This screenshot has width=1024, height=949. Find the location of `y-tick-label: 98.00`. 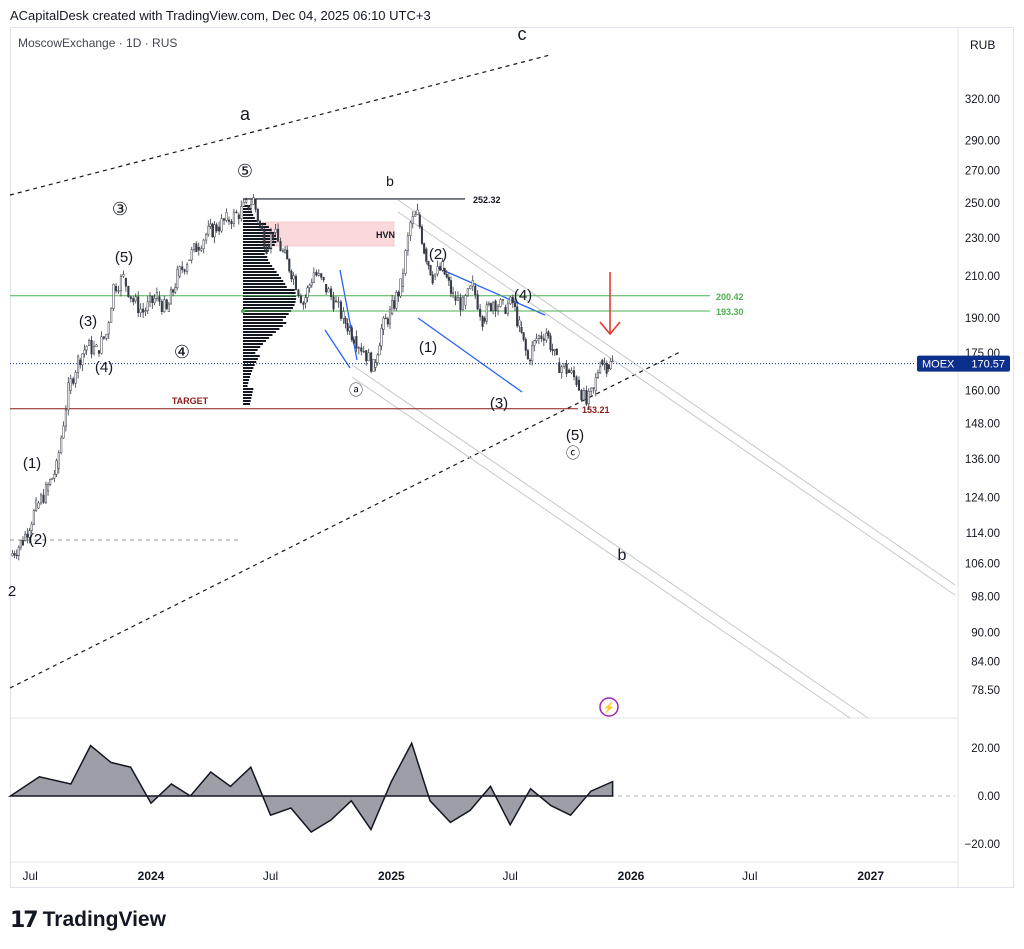

y-tick-label: 98.00 is located at coordinates (985, 598).